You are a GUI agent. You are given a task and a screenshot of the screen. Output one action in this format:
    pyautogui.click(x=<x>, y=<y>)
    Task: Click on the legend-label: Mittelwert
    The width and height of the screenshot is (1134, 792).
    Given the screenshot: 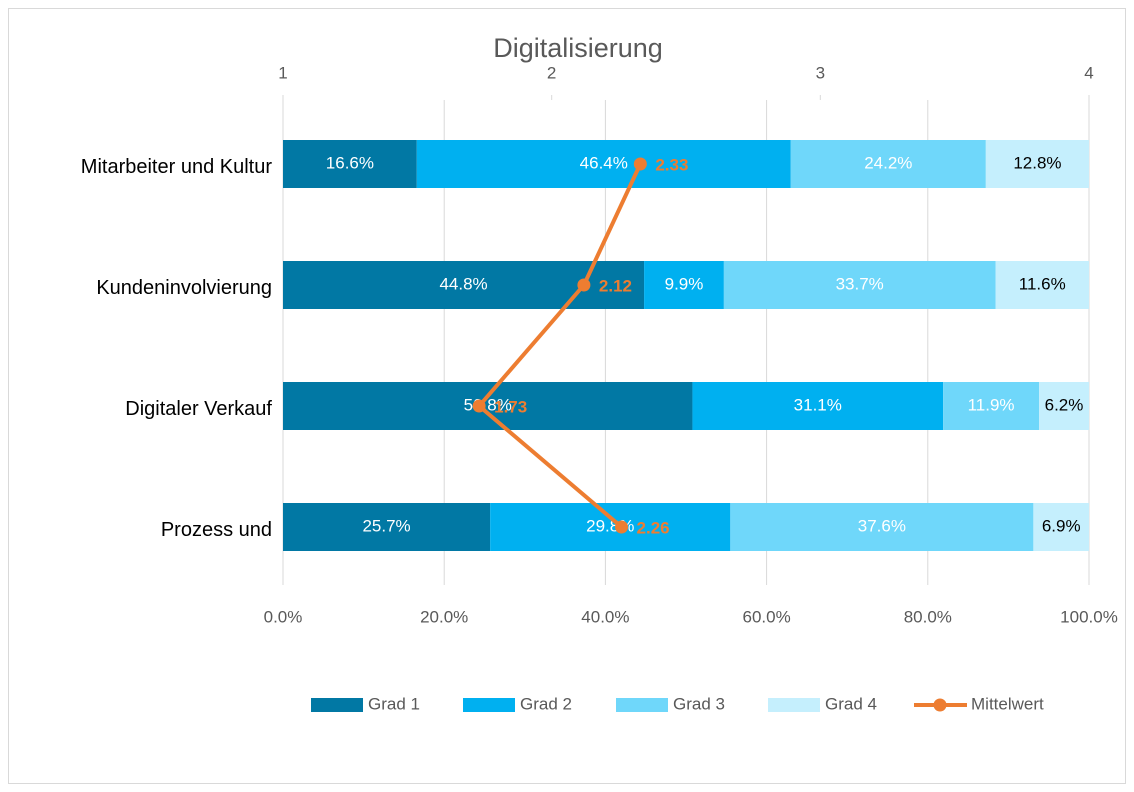 What is the action you would take?
    pyautogui.click(x=1007, y=703)
    